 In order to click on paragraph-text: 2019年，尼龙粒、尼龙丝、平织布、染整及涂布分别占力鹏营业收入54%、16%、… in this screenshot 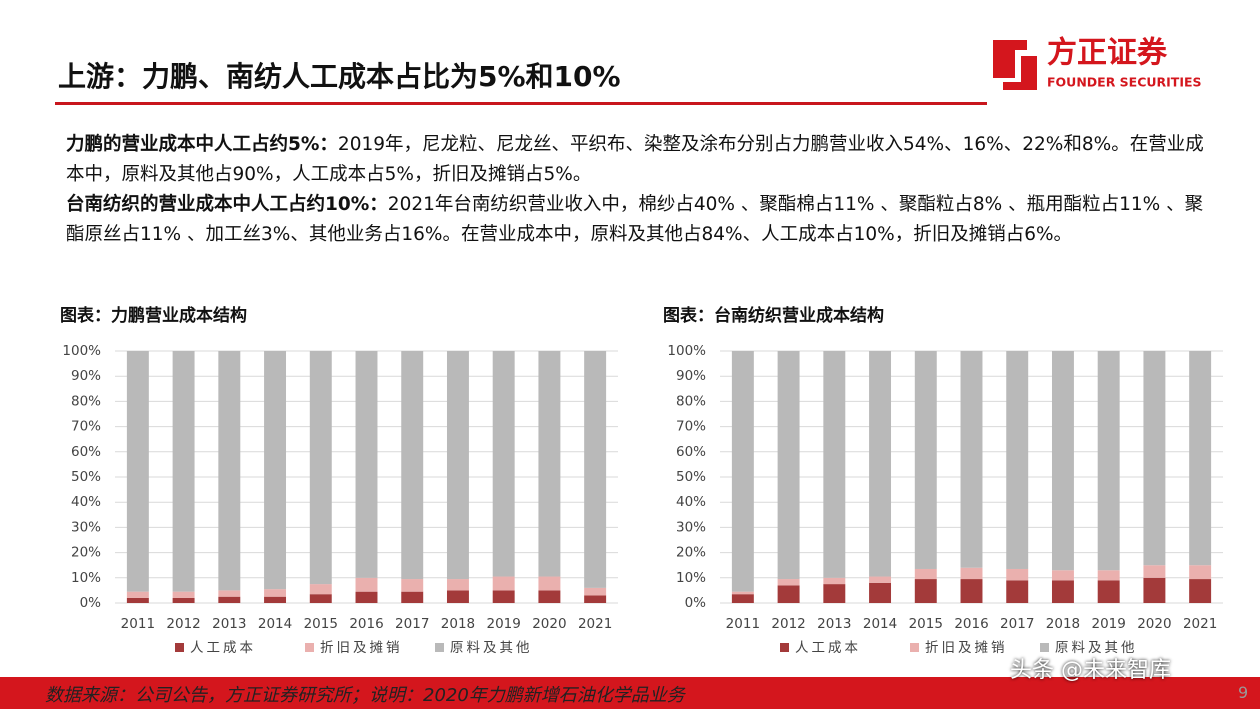, I will do `click(635, 159)`.